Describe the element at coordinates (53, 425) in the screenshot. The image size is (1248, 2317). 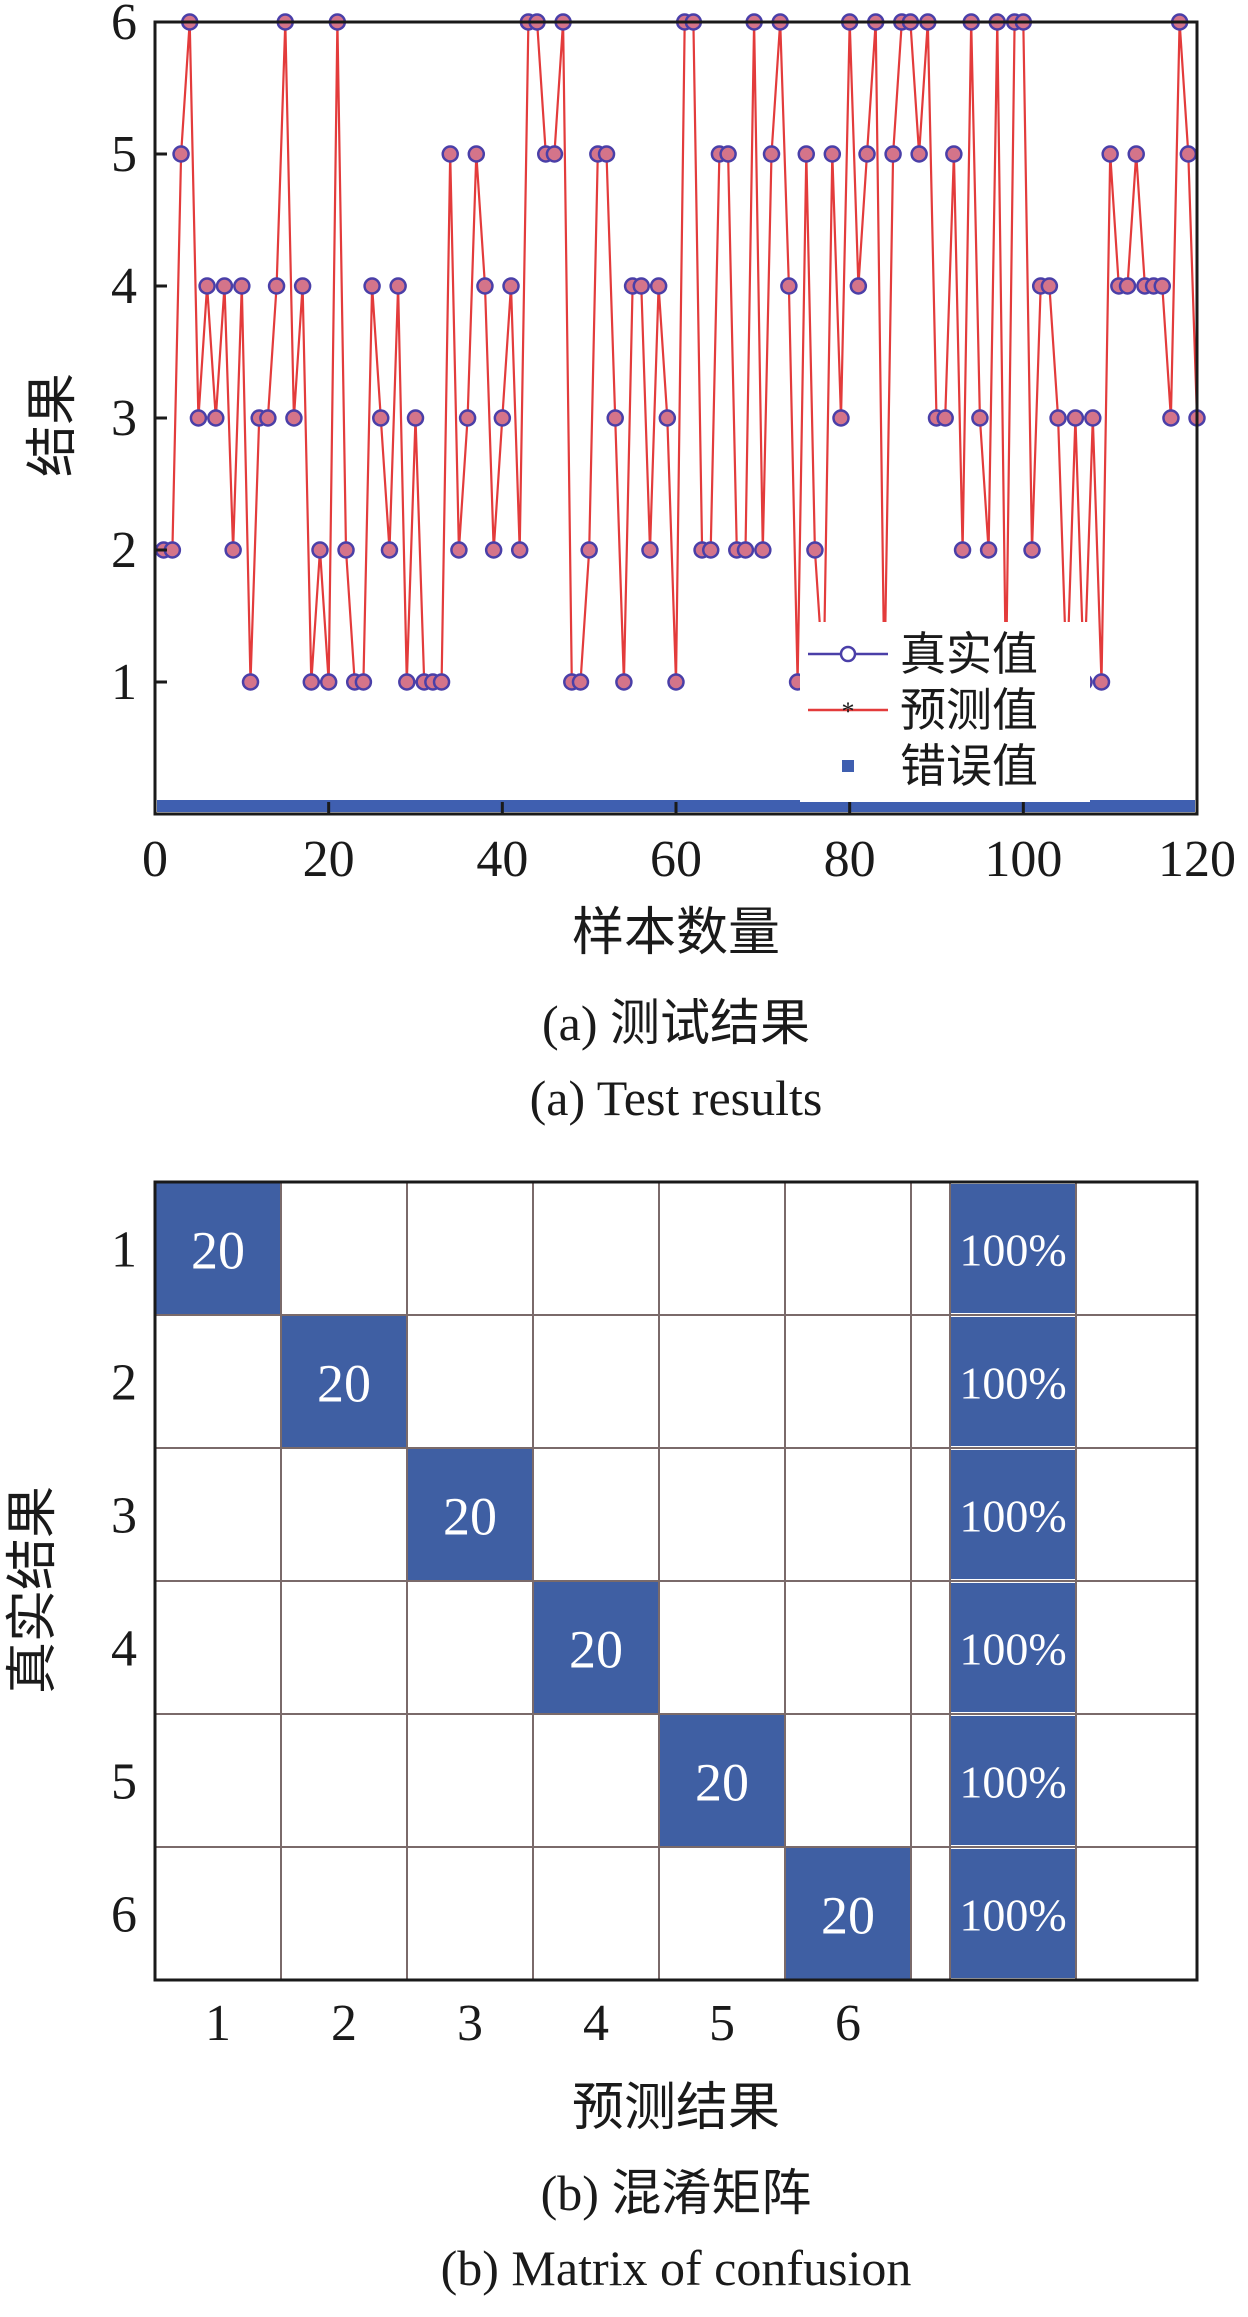
I see `y-axis-label: 结果` at that location.